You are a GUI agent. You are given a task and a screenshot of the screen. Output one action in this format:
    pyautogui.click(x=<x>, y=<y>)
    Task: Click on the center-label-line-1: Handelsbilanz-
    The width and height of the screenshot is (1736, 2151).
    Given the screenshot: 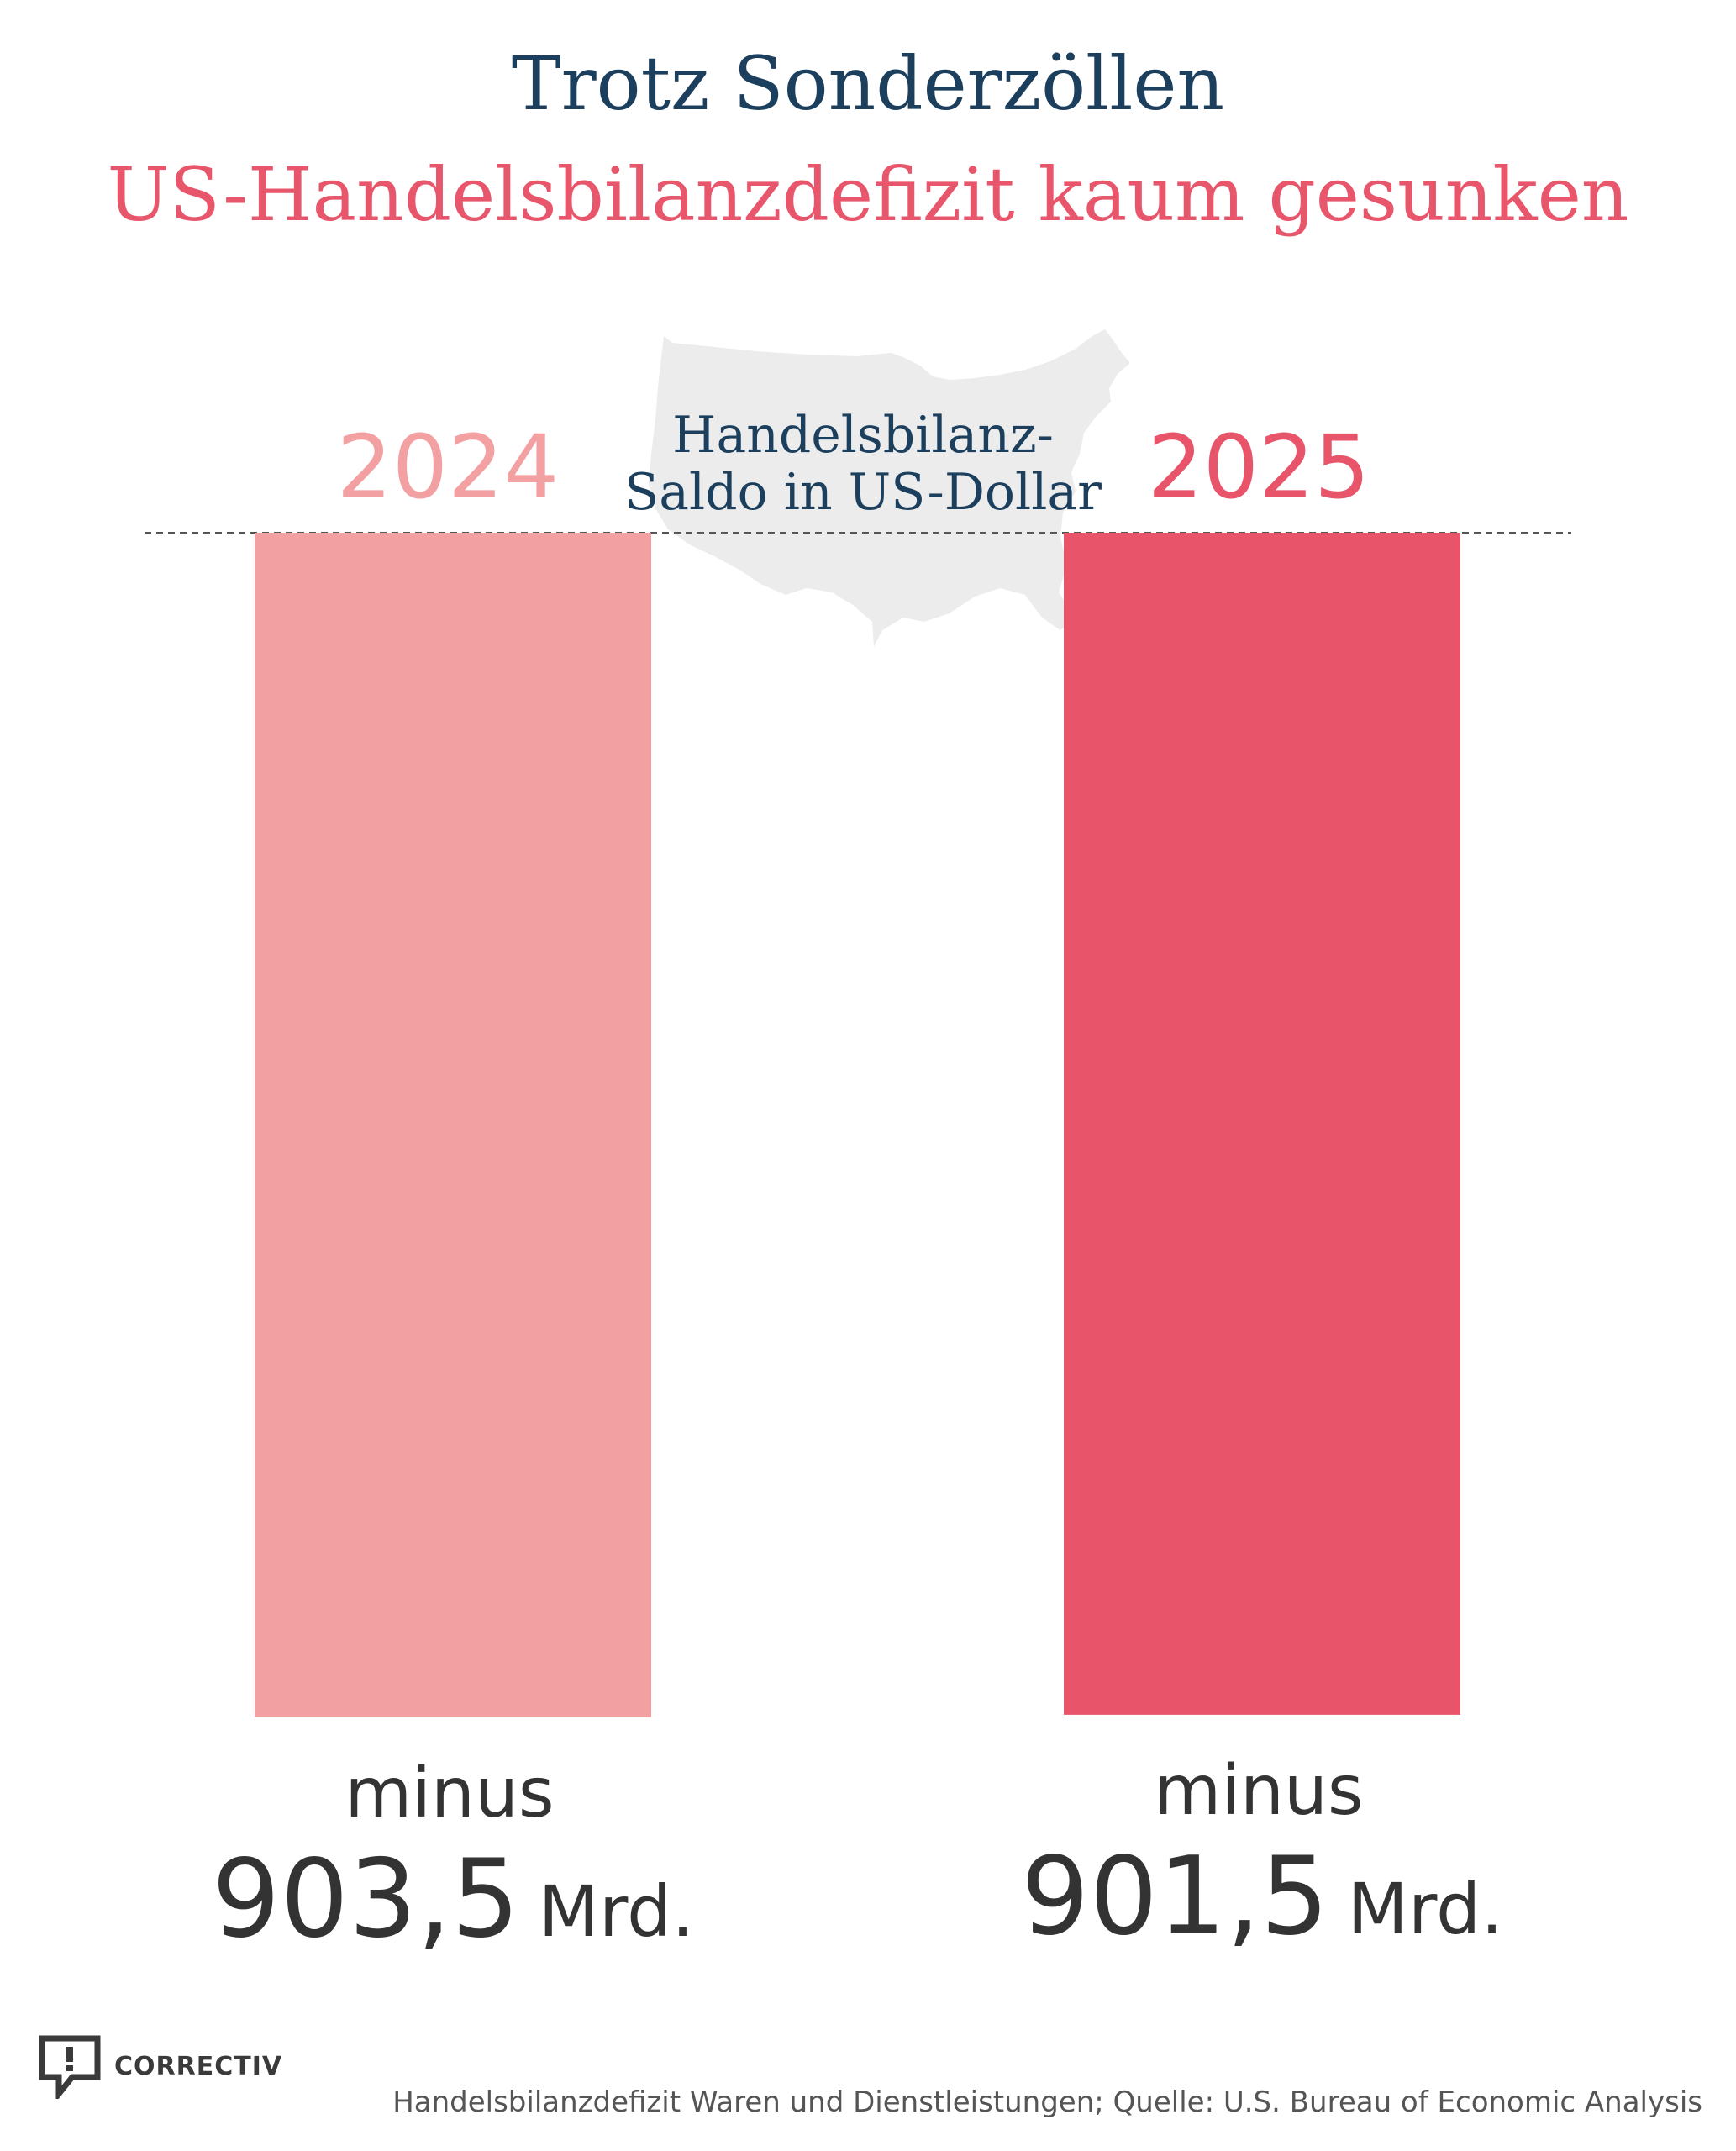 What is the action you would take?
    pyautogui.click(x=863, y=435)
    